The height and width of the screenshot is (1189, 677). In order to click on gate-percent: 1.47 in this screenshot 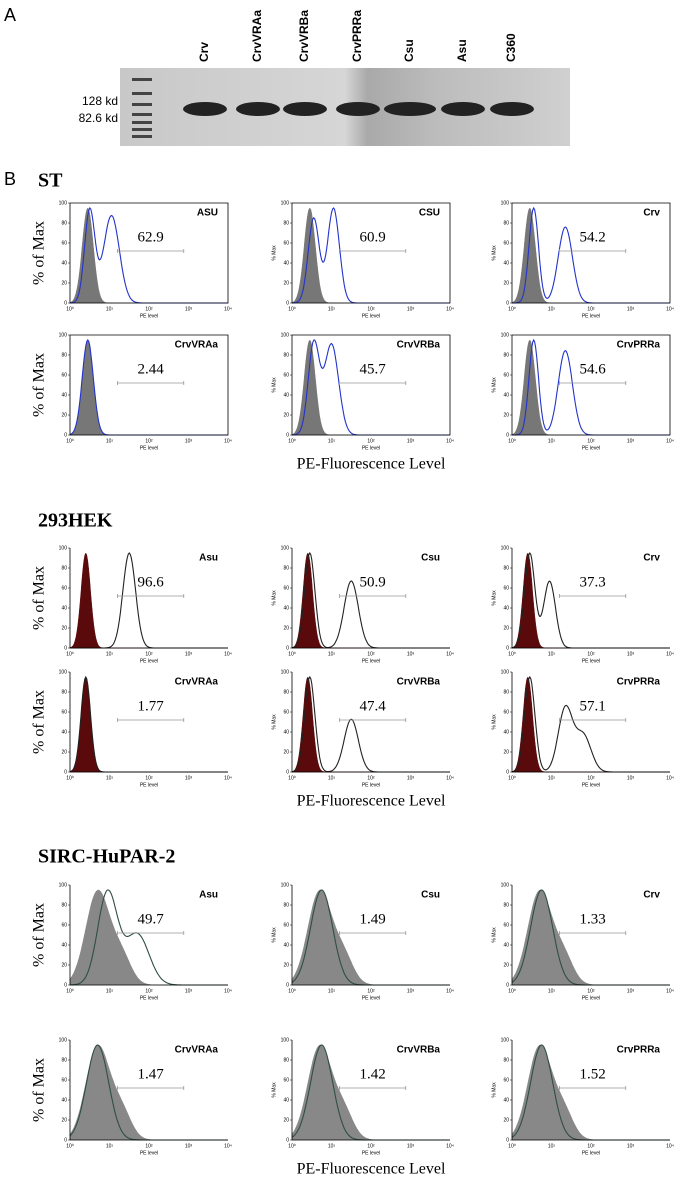, I will do `click(150, 1074)`.